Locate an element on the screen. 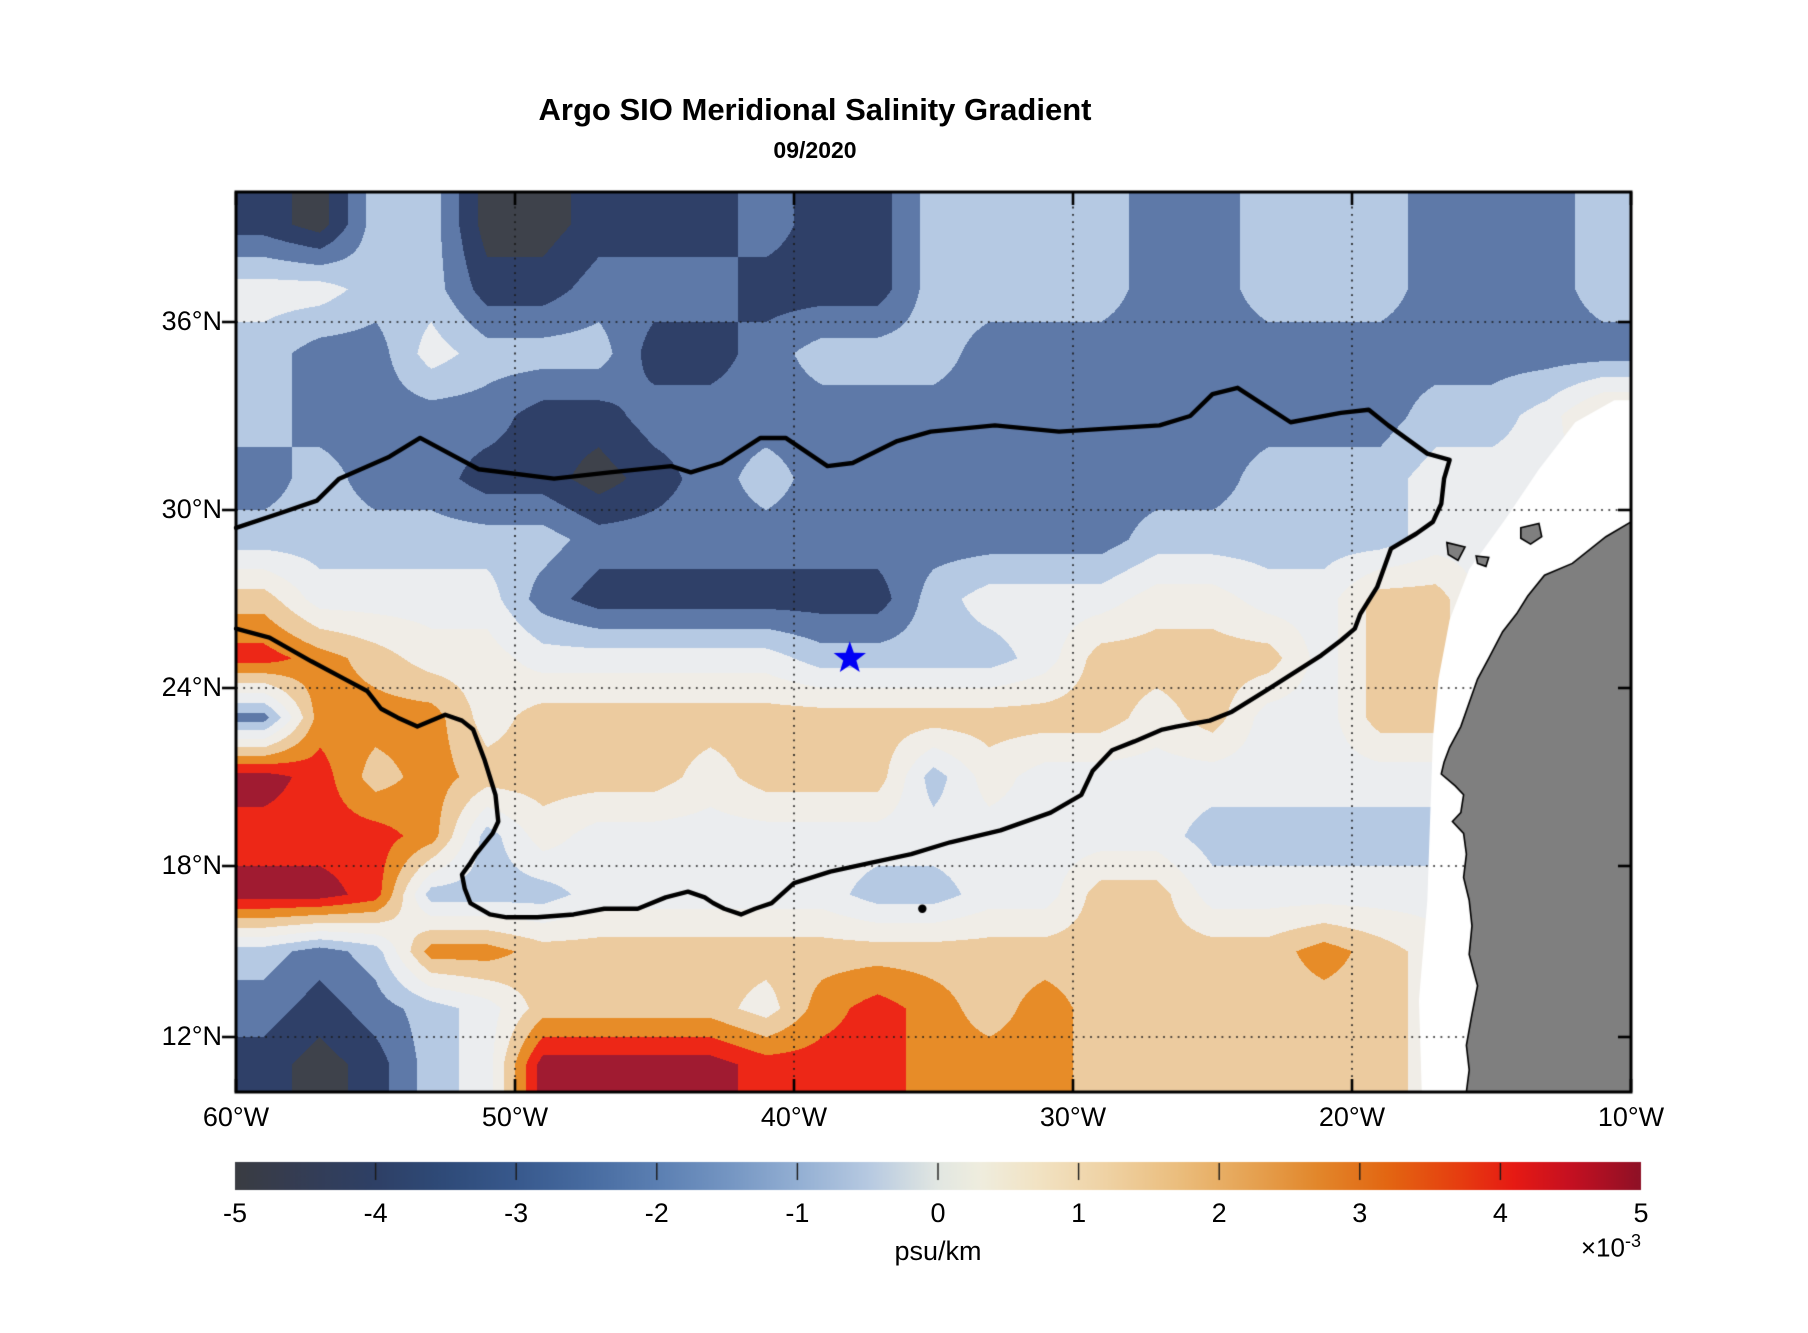 This screenshot has width=1808, height=1333. y-tick-label: 30°N is located at coordinates (191, 509).